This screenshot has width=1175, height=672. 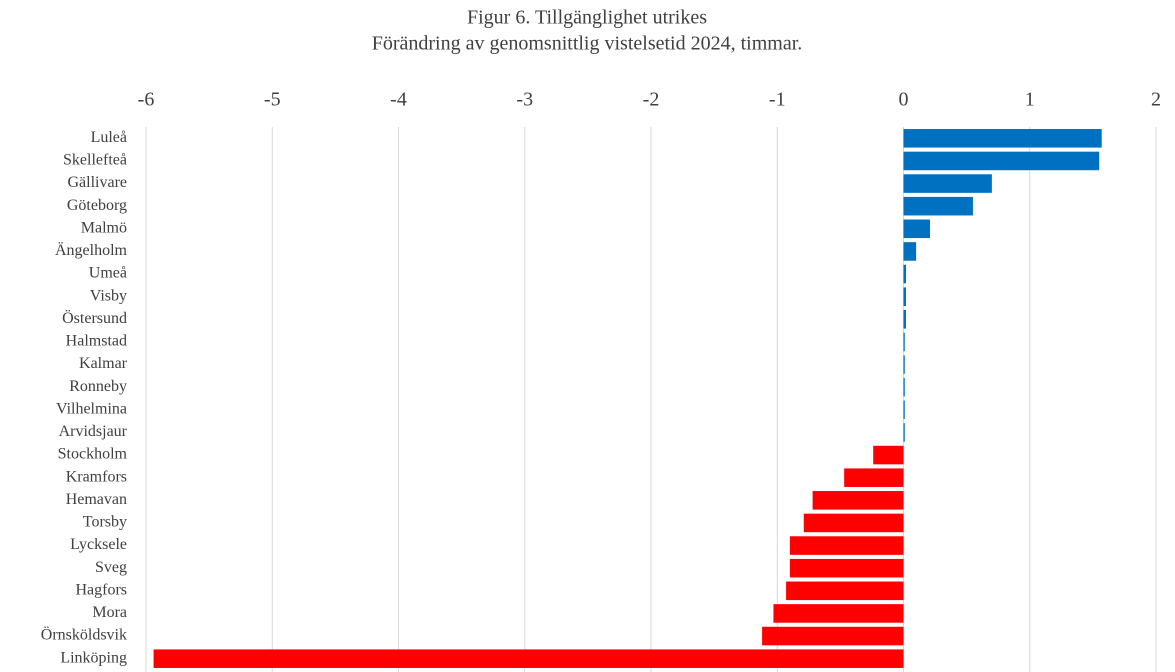 I want to click on x-tick-label: -6, so click(x=146, y=100).